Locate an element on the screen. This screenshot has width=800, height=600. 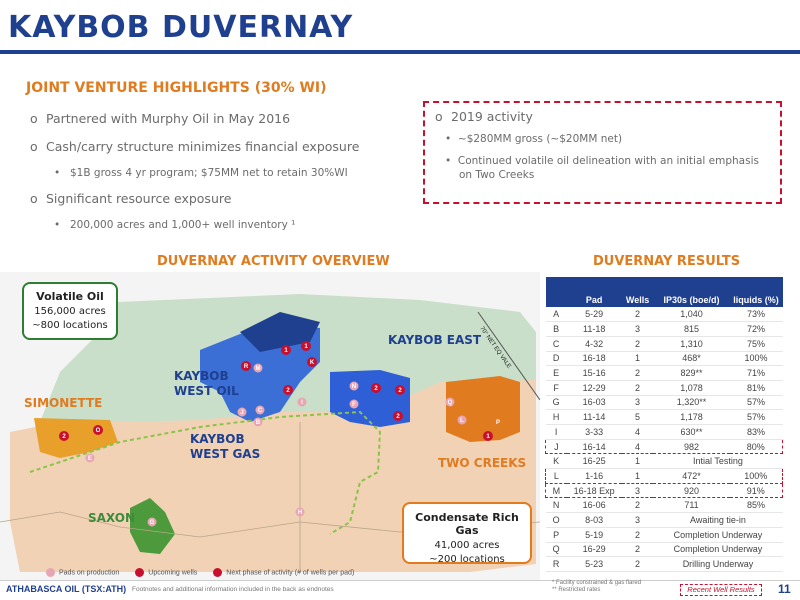
table-row: G 16-03 3 1,320** 57% is located at coordinates (664, 403).